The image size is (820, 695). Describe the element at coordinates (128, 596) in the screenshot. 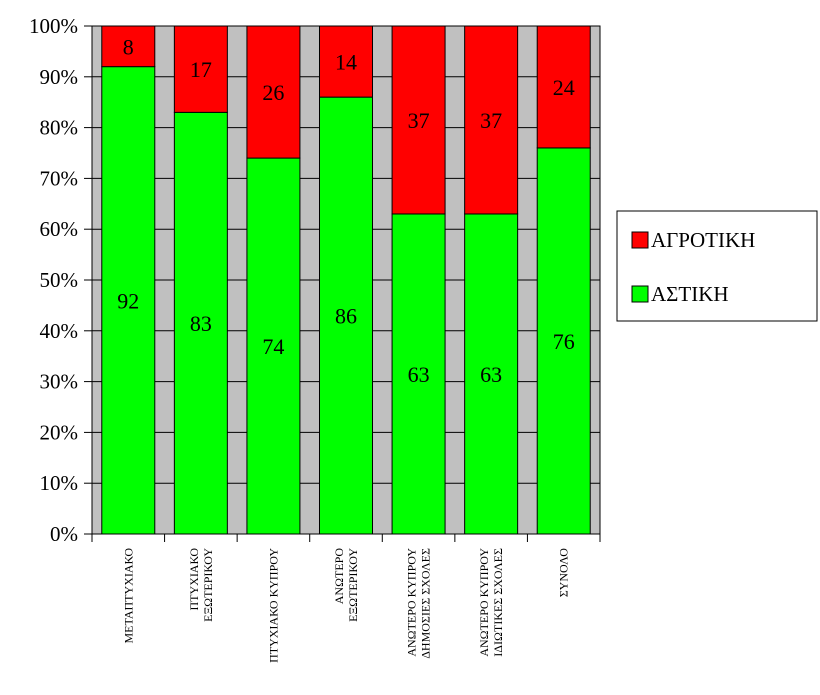

I see `x-tick-label: ΜΕΤΑΠΤΥΧΙΑΚΟ` at that location.